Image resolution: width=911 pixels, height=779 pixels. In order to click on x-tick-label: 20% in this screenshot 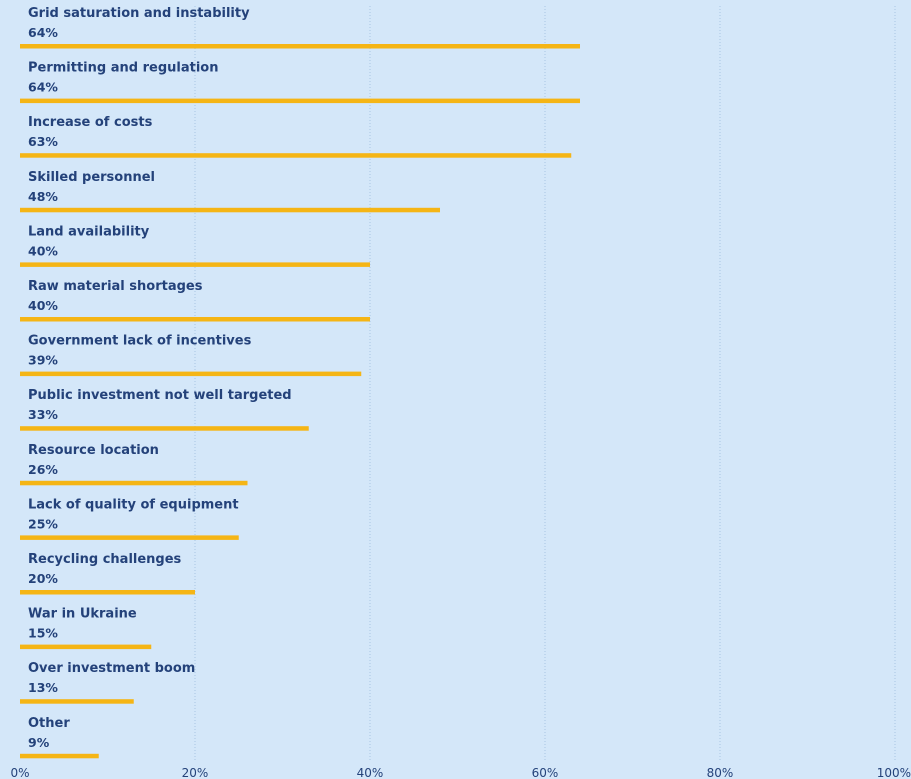, I will do `click(195, 772)`.